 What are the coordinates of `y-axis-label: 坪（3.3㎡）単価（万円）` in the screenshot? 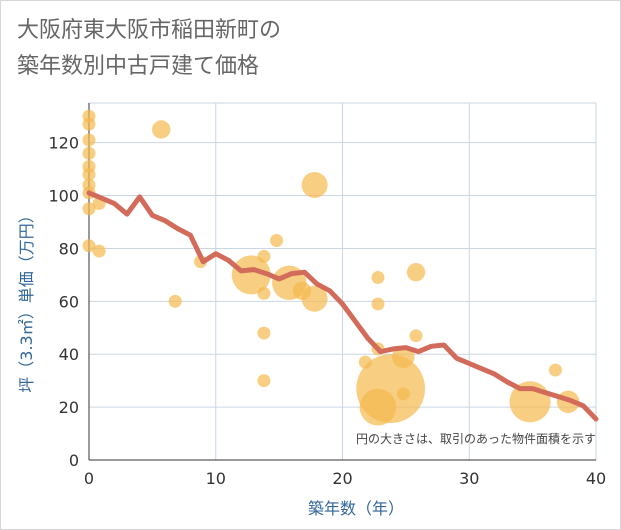 It's located at (26, 299).